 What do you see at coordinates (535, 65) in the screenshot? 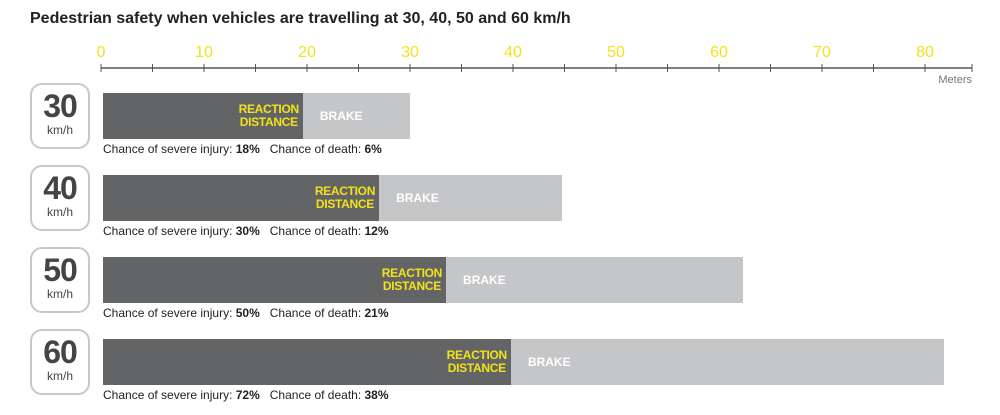
I see `distance-axis: 0 10 20 30 40 50 60 70 80 Meters` at bounding box center [535, 65].